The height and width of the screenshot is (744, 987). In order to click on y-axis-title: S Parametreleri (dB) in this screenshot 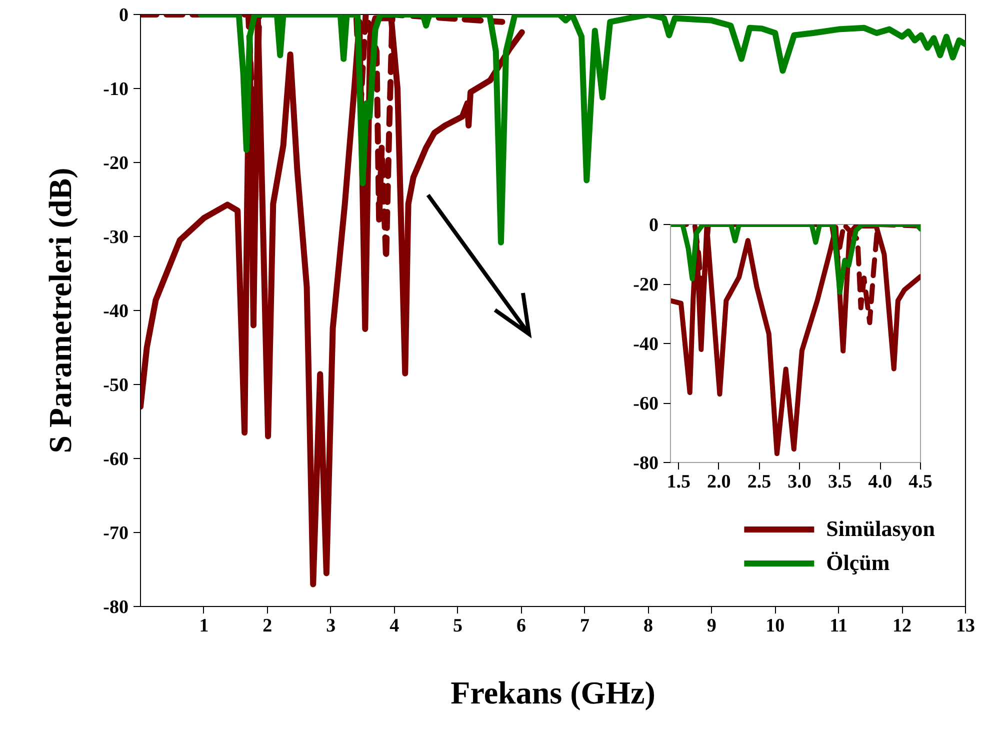, I will do `click(60, 311)`.